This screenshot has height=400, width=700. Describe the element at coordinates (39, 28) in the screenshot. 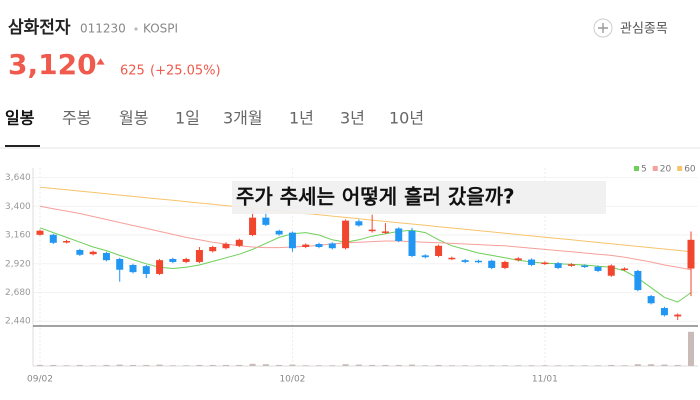

I see `stock-name: 삼화전자` at that location.